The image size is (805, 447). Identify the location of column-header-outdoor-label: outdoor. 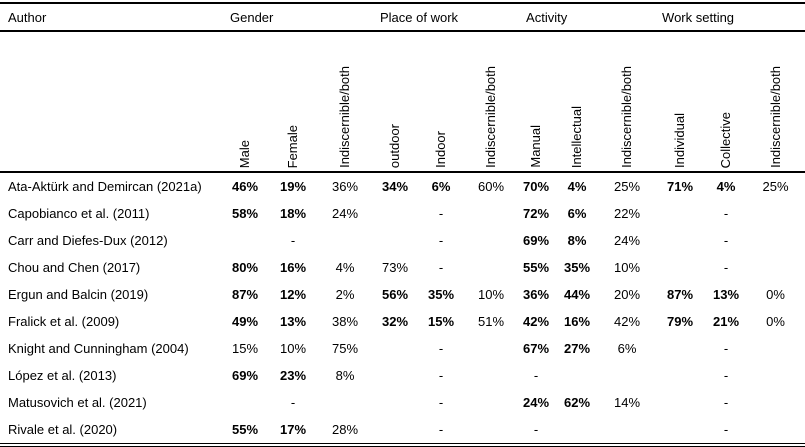
(395, 145).